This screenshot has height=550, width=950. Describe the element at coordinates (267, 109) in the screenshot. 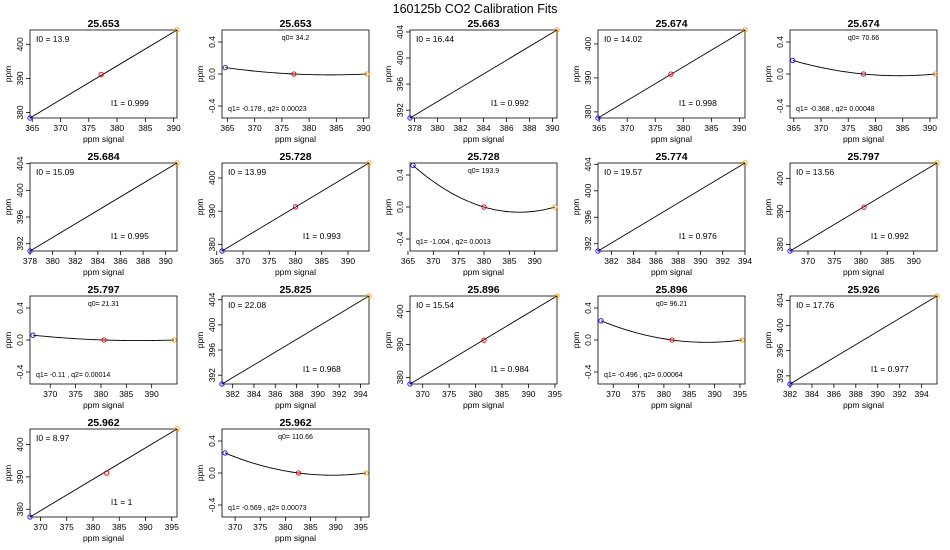

I see `q1-q2-label: q1= -0.178 , q2= 0.00023` at that location.